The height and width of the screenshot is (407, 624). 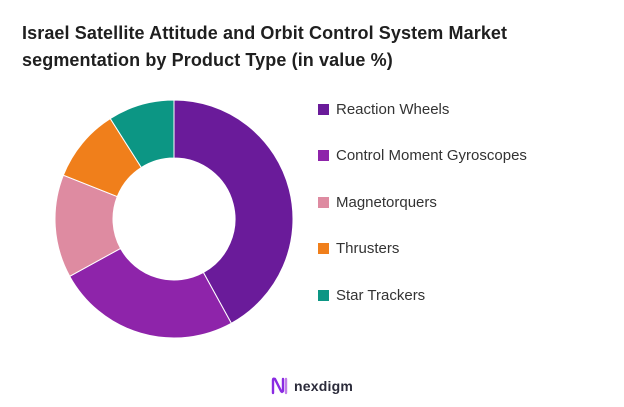 What do you see at coordinates (279, 386) in the screenshot?
I see `nexdigm-logo-icon` at bounding box center [279, 386].